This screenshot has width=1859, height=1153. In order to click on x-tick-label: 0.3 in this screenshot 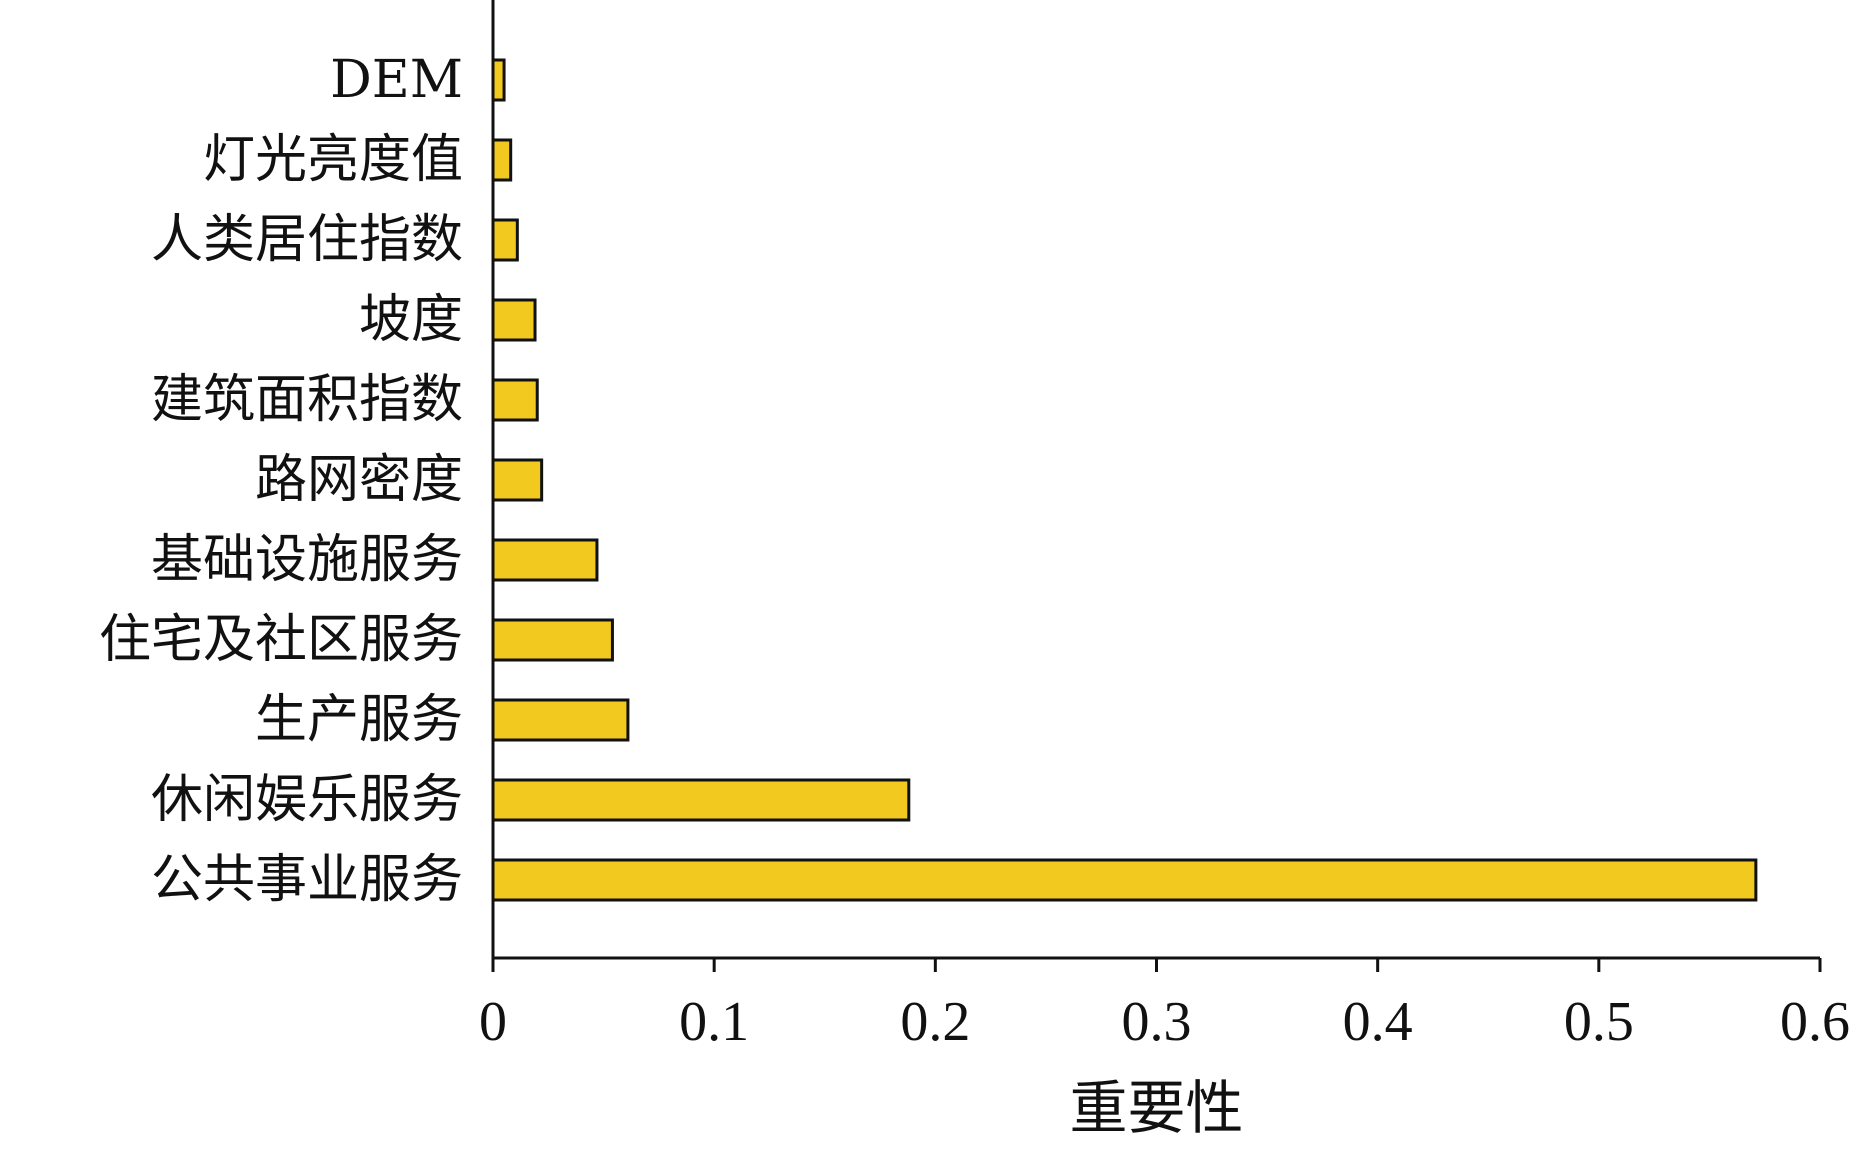, I will do `click(1157, 1022)`.